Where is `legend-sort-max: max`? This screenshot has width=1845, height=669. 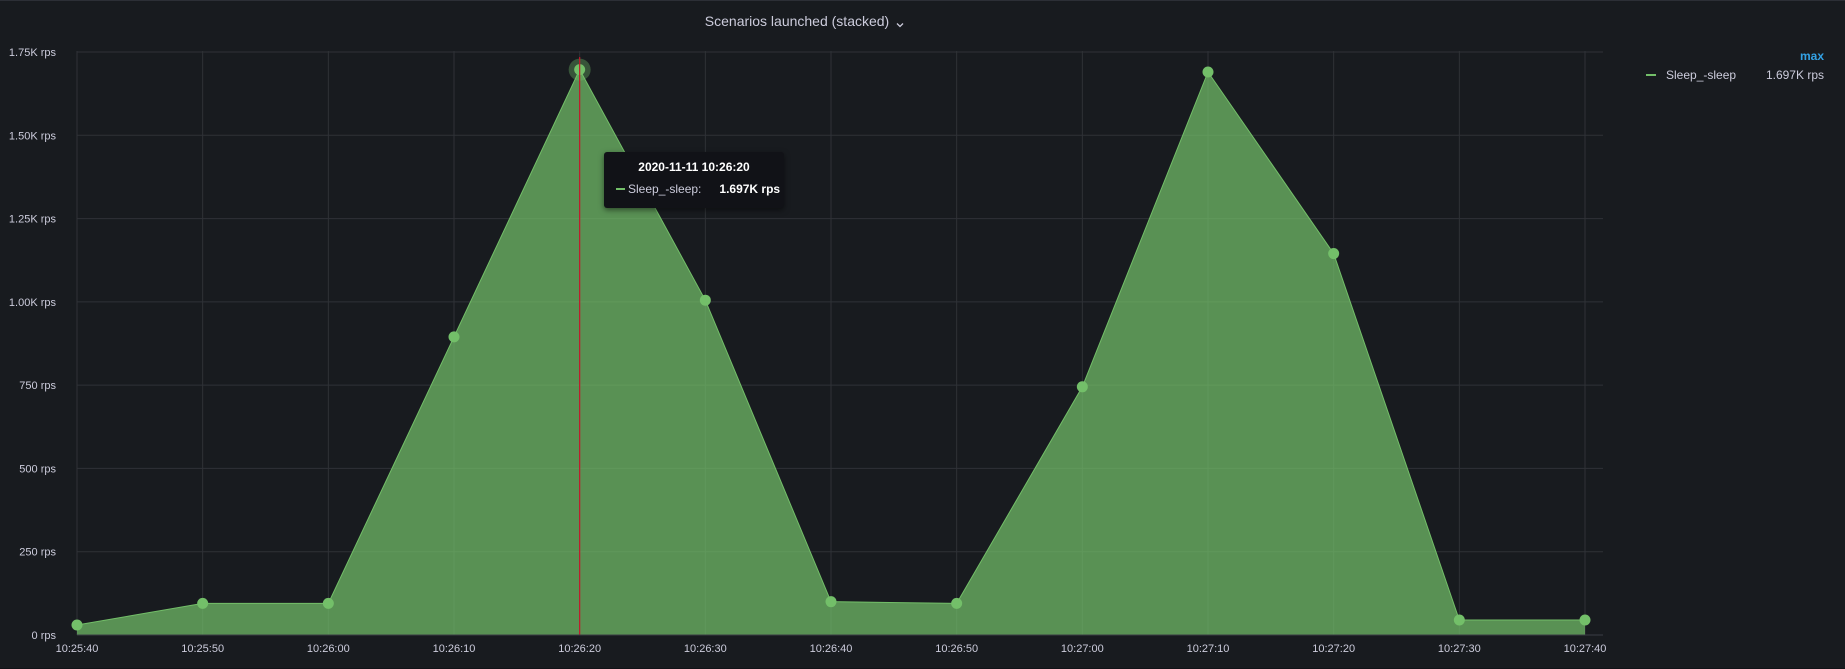 legend-sort-max: max is located at coordinates (1811, 56).